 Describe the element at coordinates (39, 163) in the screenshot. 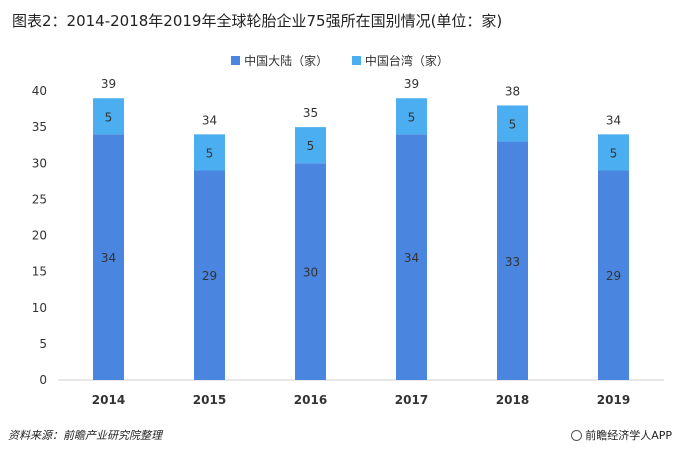

I see `y-tick-label: 30` at that location.